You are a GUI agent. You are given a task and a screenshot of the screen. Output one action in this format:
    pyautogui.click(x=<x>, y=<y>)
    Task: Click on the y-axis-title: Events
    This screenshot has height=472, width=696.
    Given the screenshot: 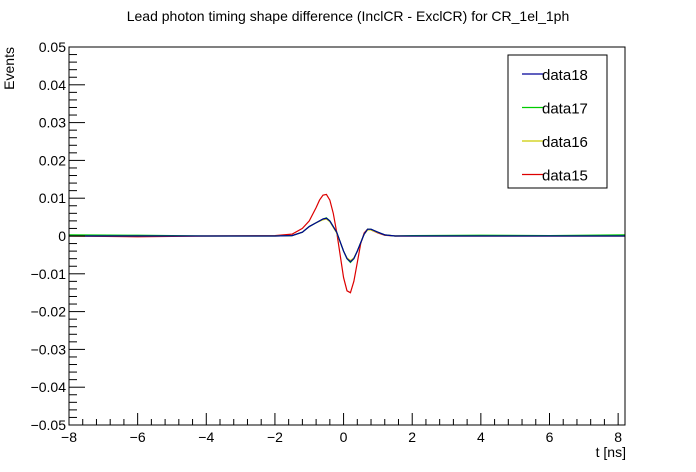 What is the action you would take?
    pyautogui.click(x=9, y=68)
    